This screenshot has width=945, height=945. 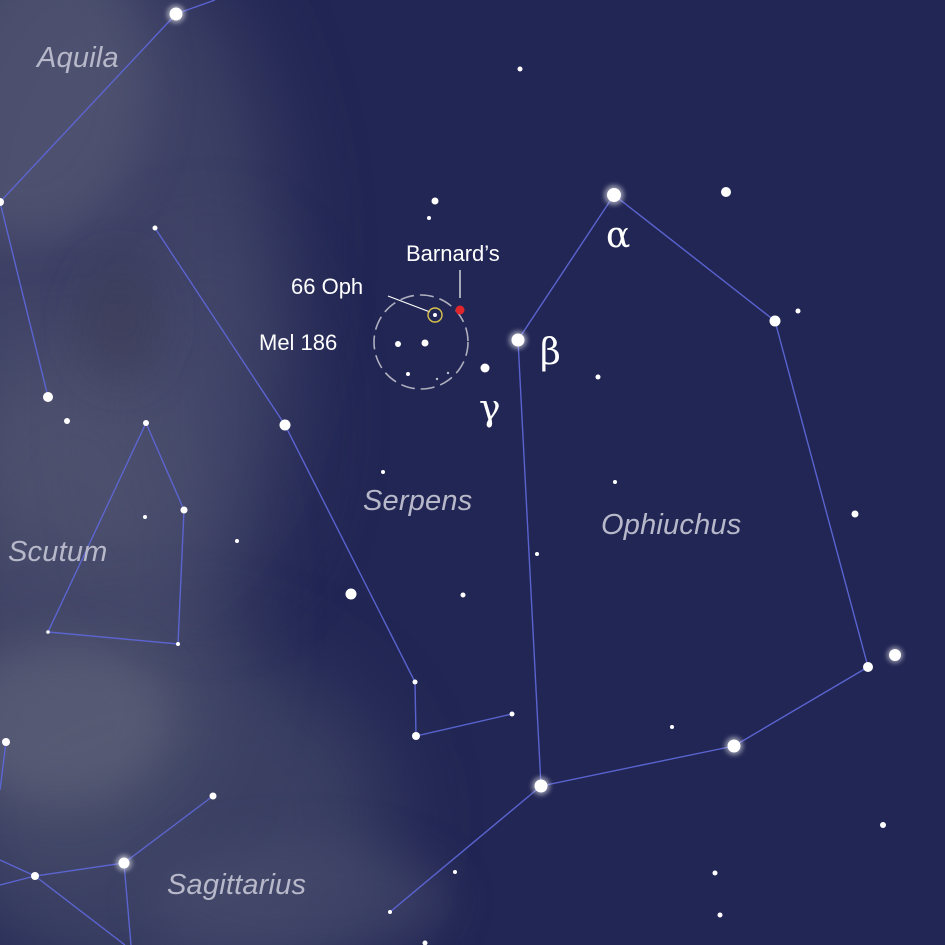 I want to click on object-label-barnards: Barnard’s, so click(x=453, y=253).